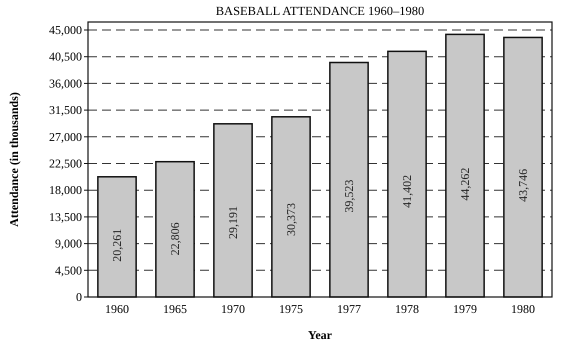  I want to click on y-tick-label: 22,500, so click(65, 163).